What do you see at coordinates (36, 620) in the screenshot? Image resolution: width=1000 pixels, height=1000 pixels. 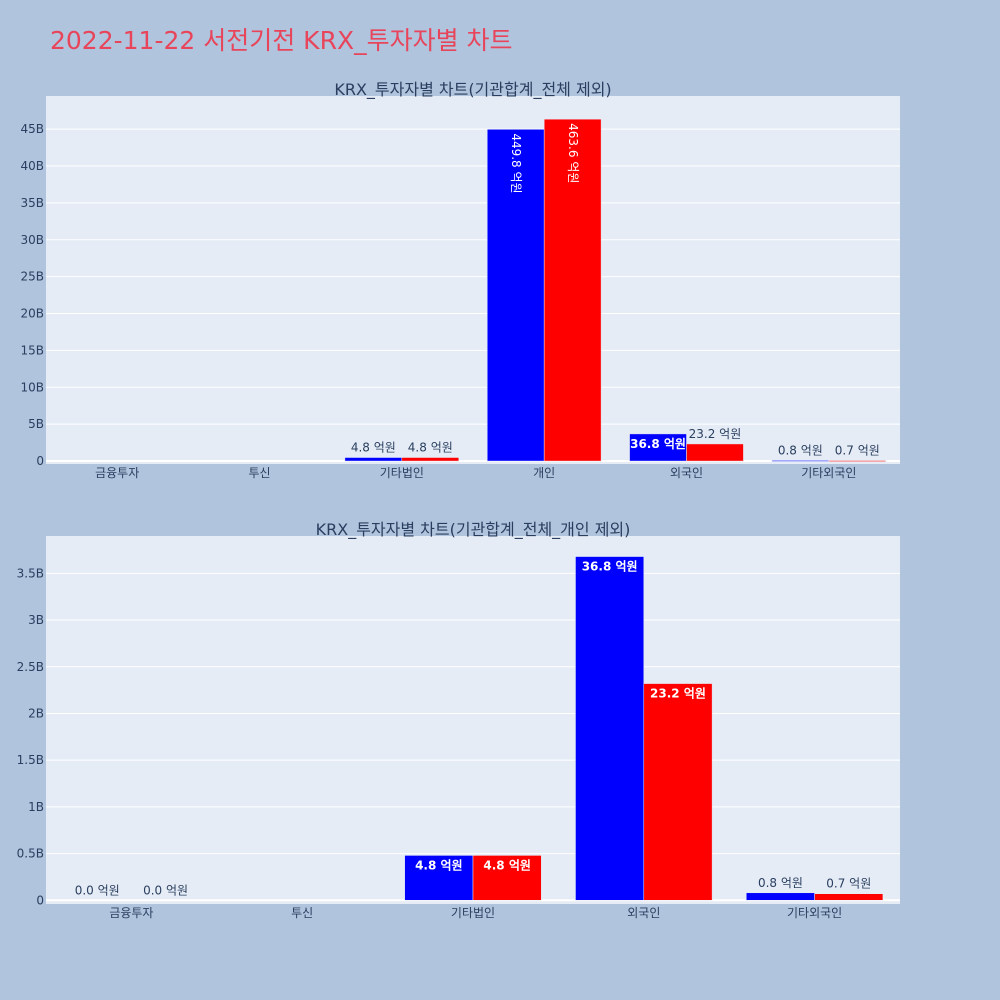 I see `y-tick-label: 3B` at bounding box center [36, 620].